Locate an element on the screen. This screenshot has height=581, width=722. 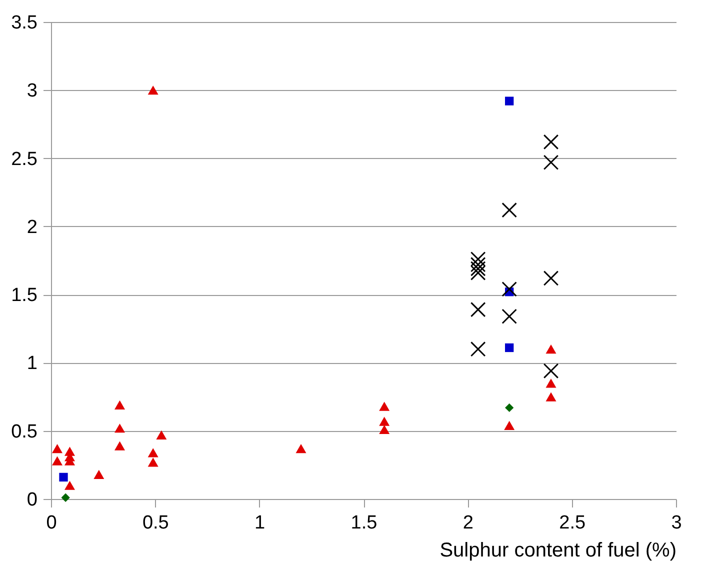
y-tick-label: 3.5 is located at coordinates (24, 23).